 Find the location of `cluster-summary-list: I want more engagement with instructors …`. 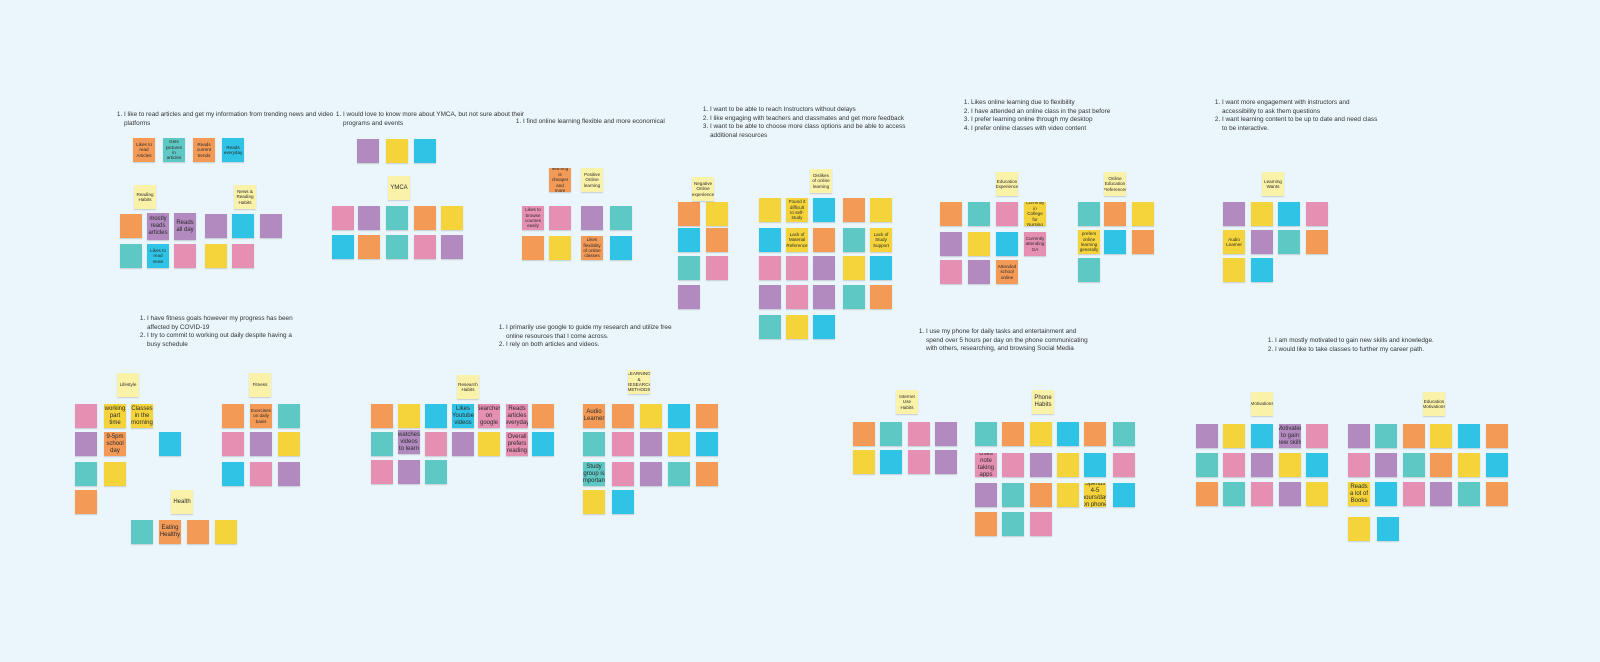

cluster-summary-list: I want more engagement with instructors … is located at coordinates (1294, 116).